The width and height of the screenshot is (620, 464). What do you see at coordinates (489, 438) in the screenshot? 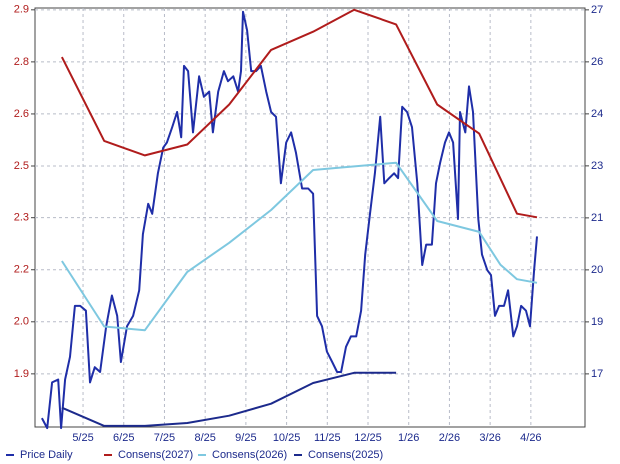
I see `x-tick-label: 3/26` at bounding box center [489, 438].